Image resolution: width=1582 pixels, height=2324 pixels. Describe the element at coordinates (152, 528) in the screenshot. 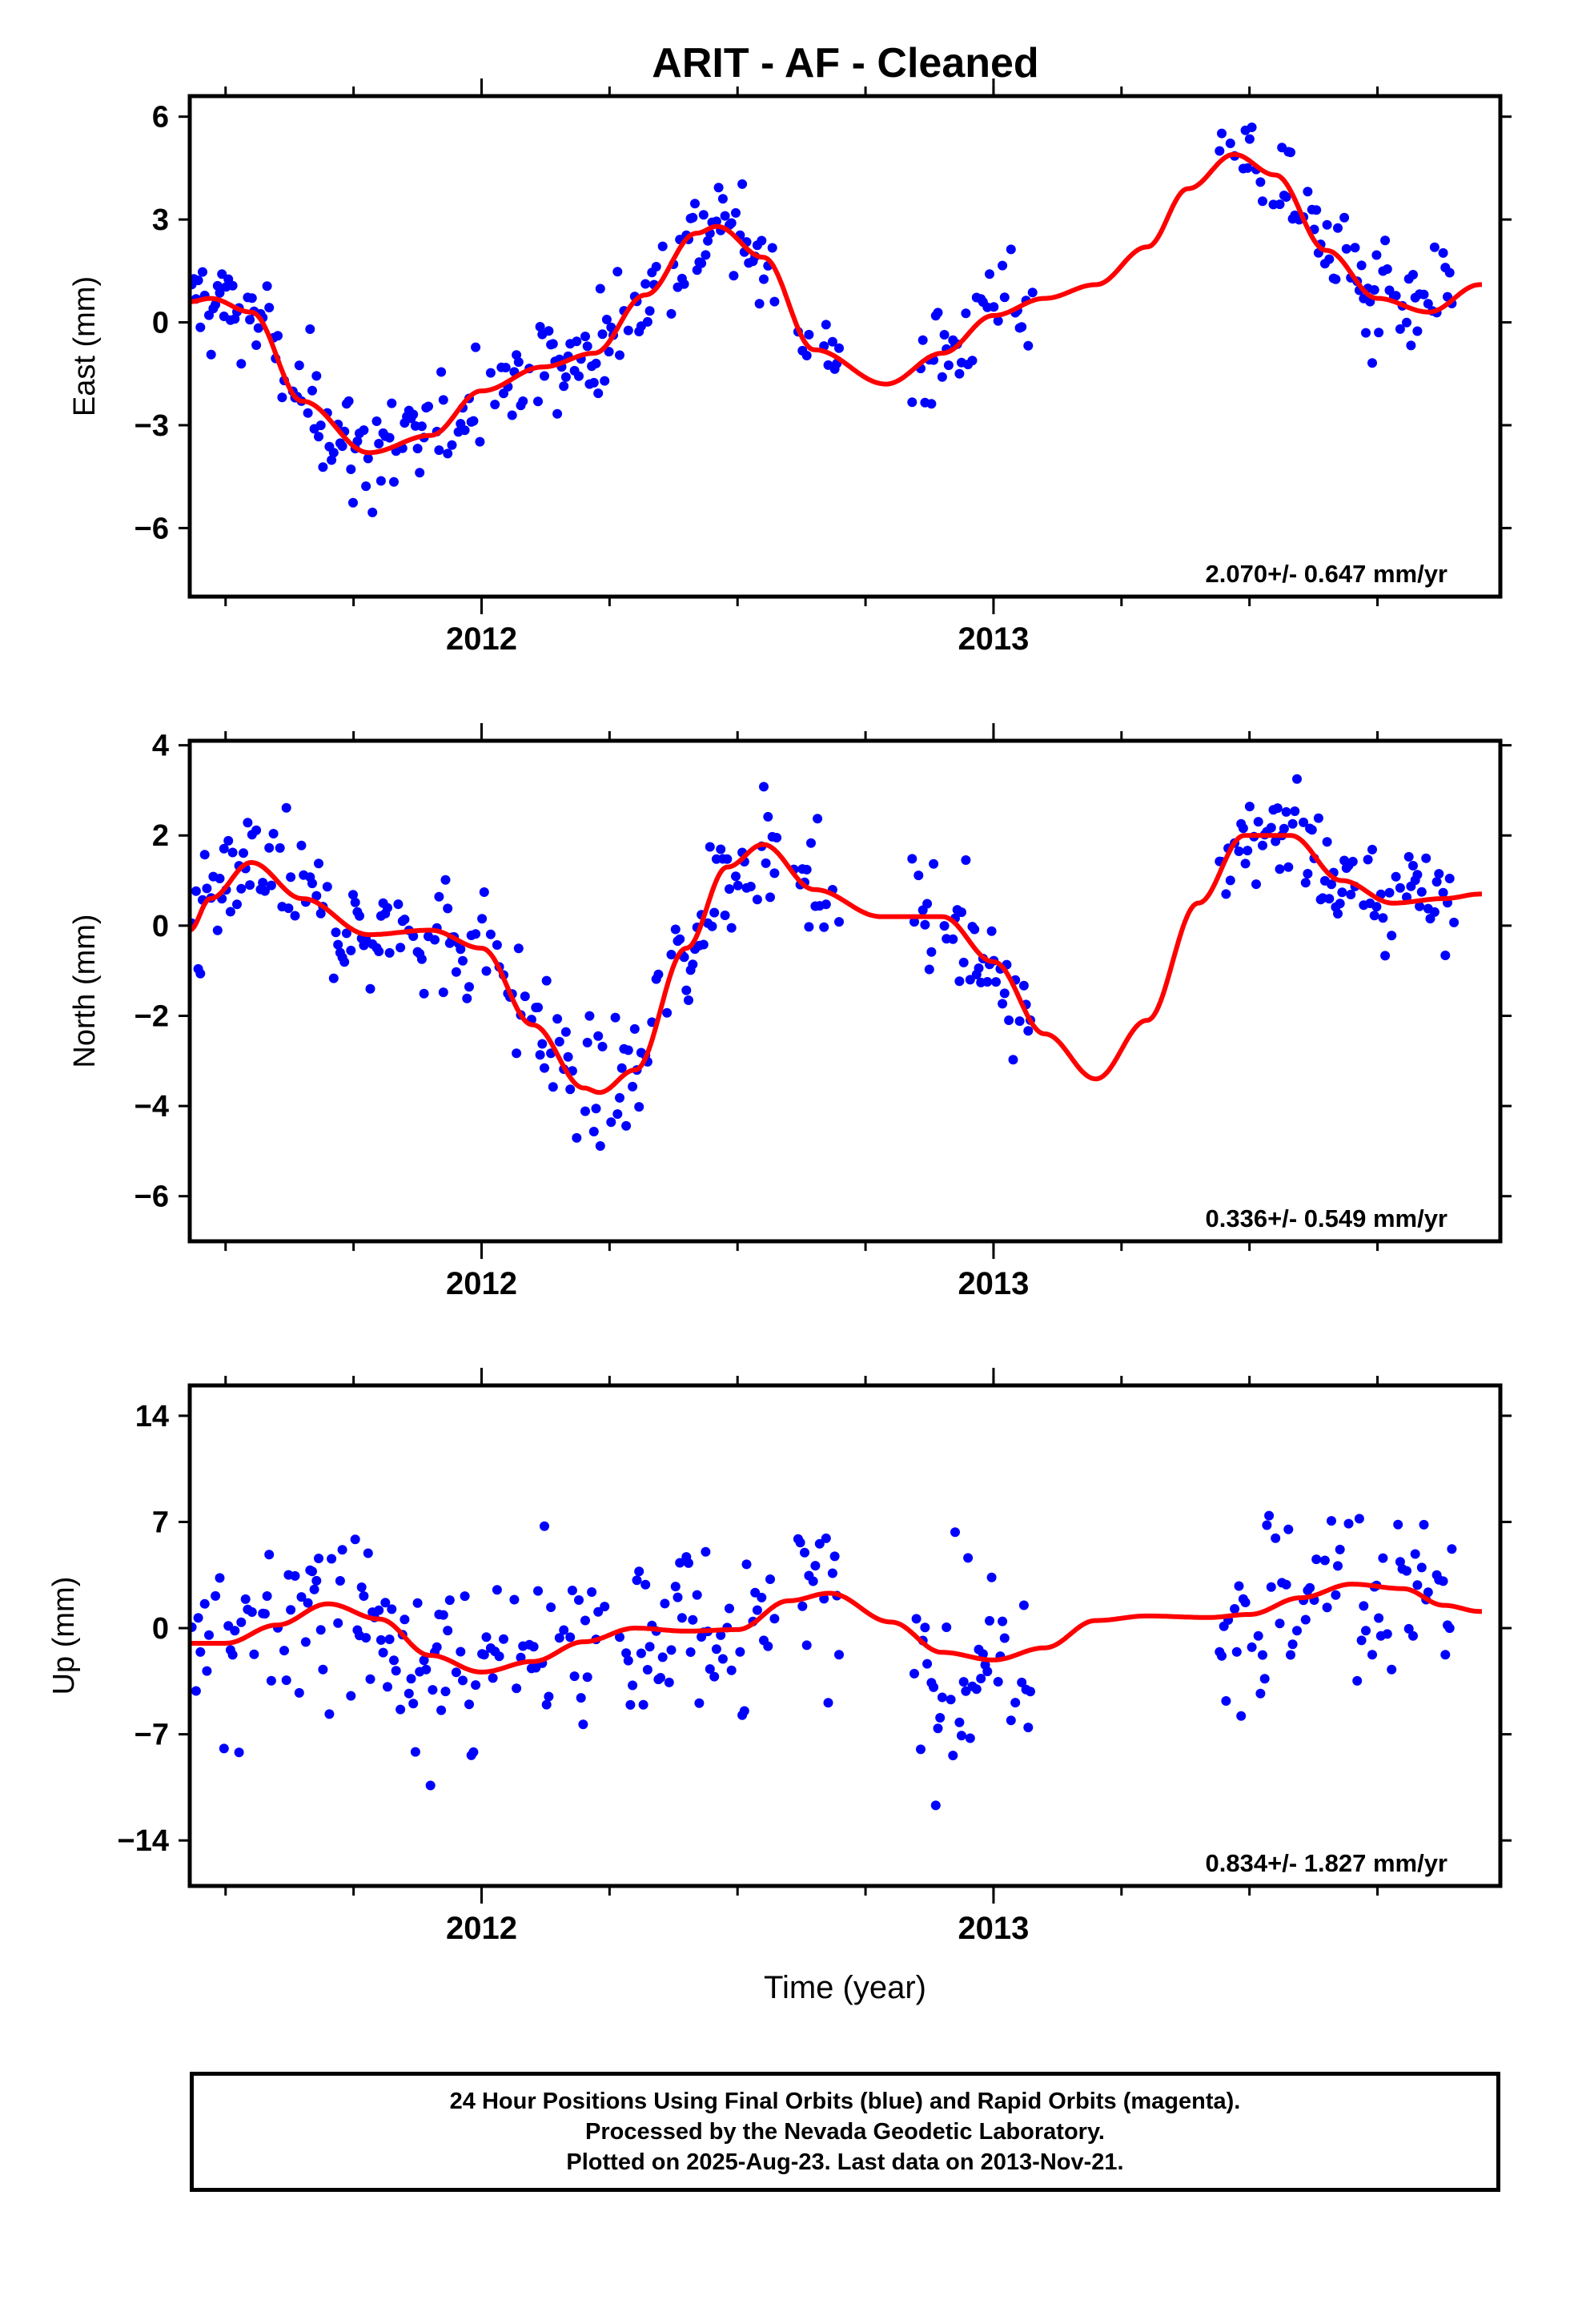

I see `y-tick-label: −6` at that location.